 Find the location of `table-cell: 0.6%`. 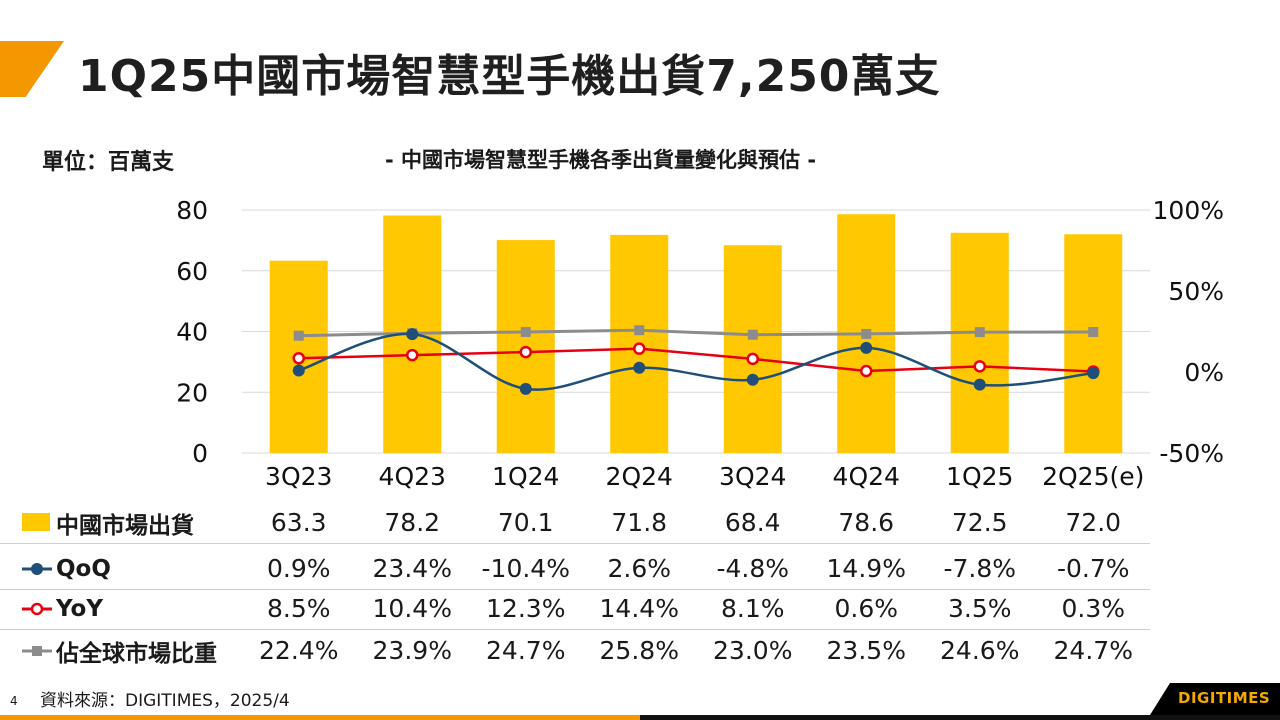

table-cell: 0.6% is located at coordinates (866, 608).